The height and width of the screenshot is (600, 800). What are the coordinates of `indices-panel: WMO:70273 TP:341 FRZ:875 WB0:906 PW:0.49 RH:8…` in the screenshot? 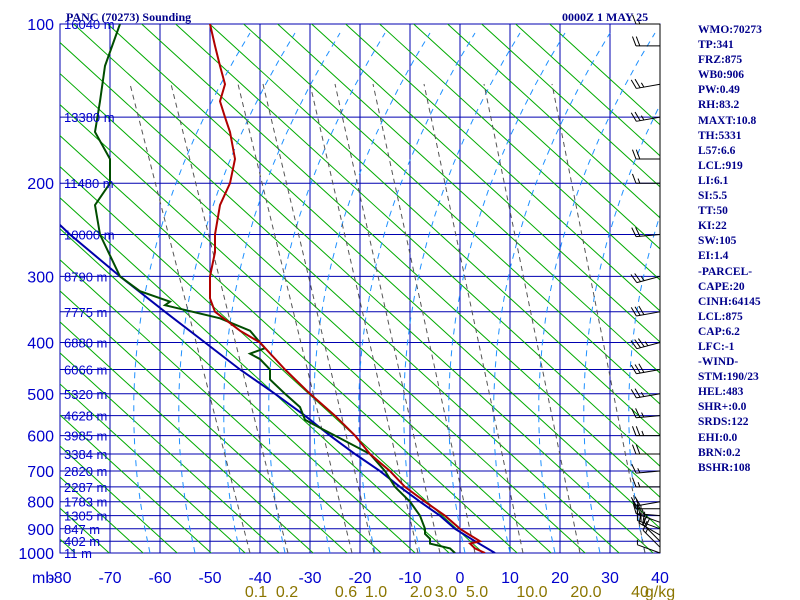 It's located at (748, 249).